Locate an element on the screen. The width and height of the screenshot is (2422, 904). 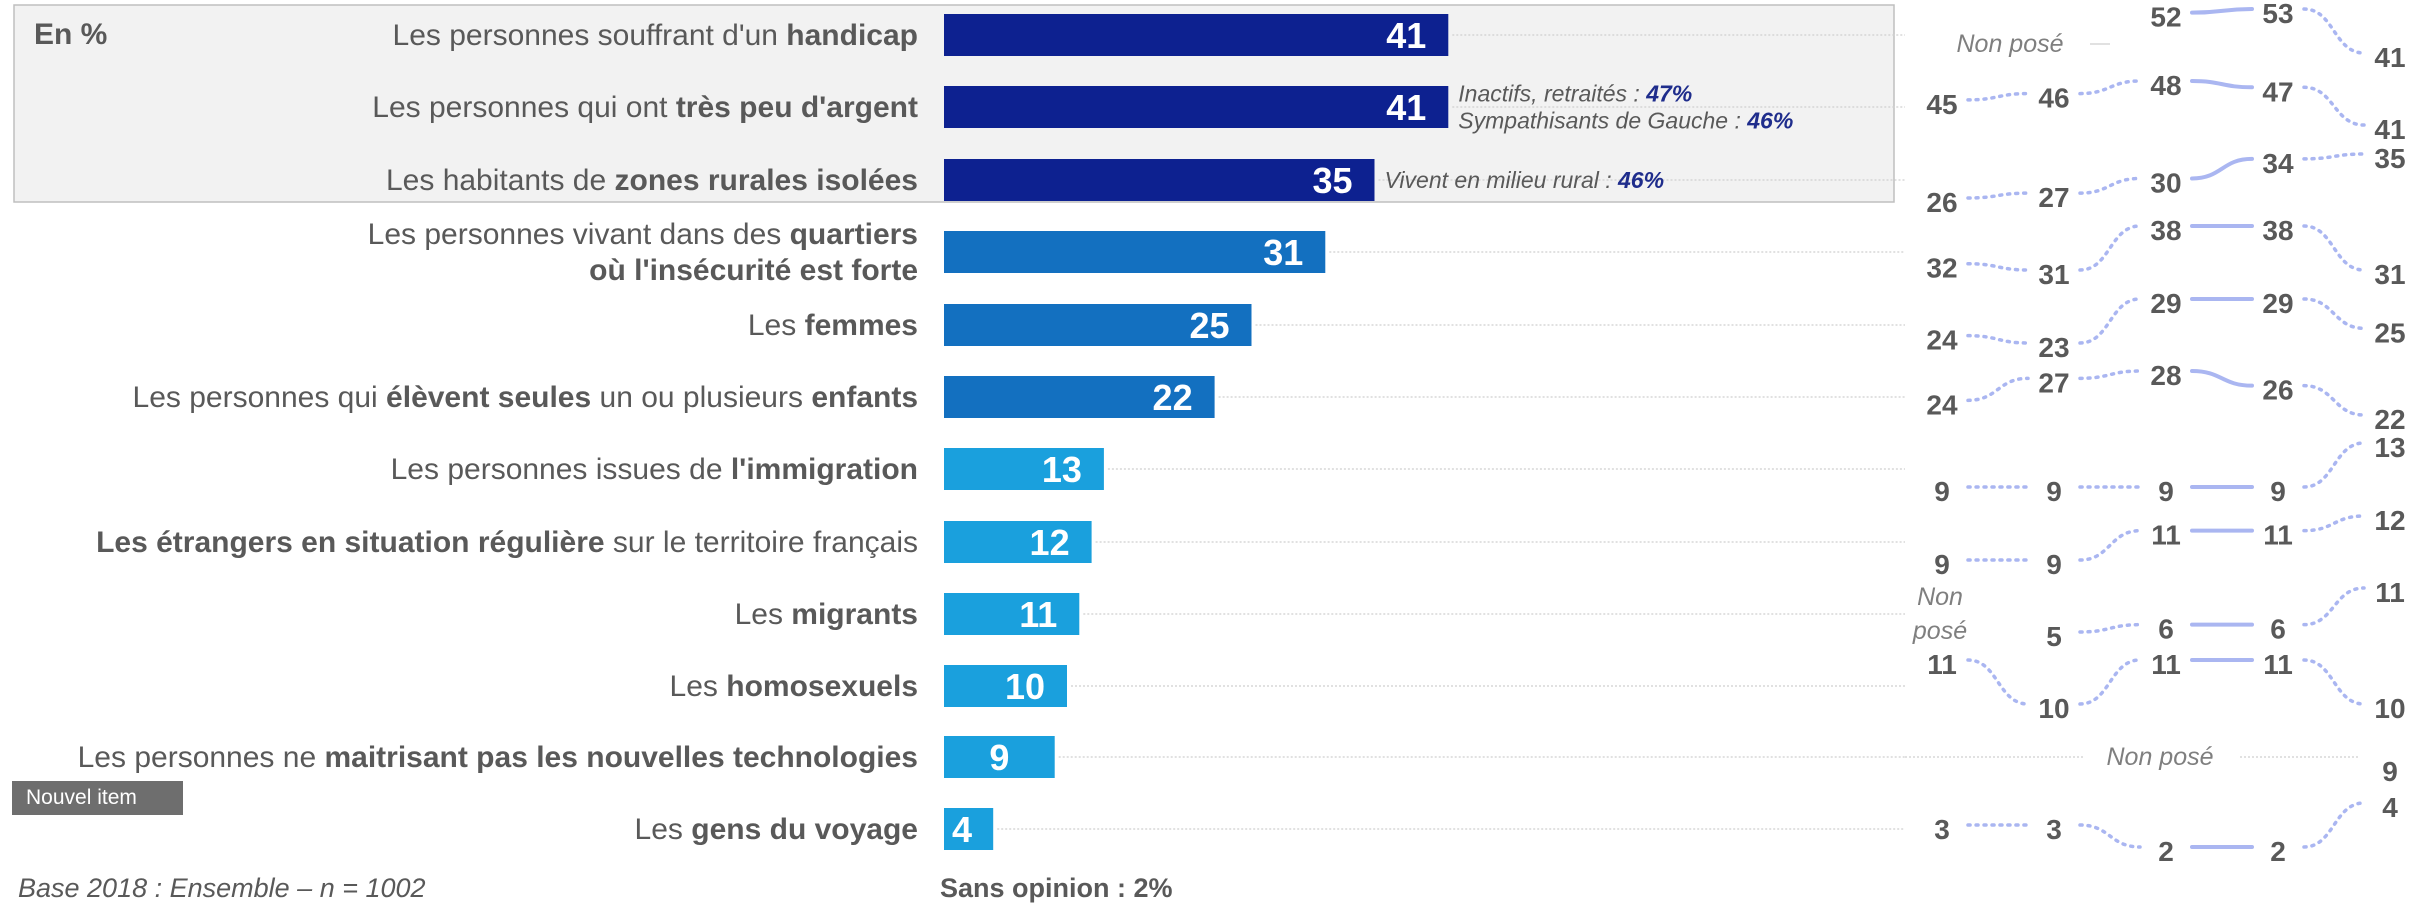
note-text: Inactifs, retraités : 47% is located at coordinates (1575, 94).